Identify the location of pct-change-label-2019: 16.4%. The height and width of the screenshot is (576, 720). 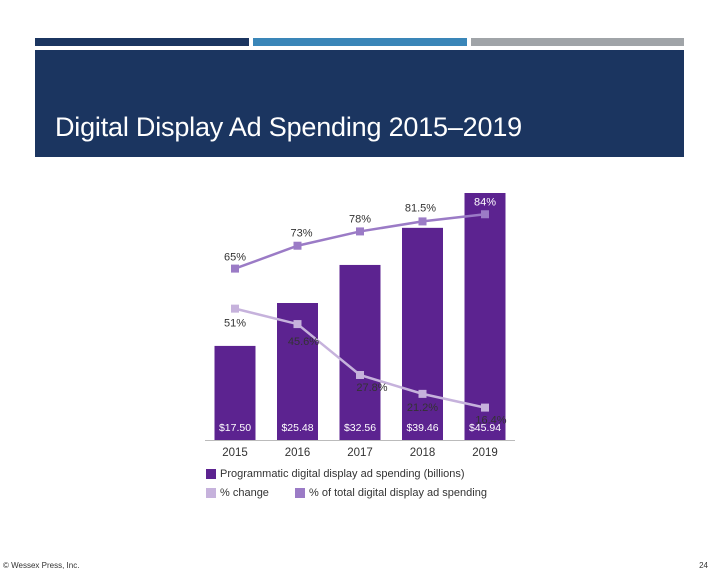
(490, 421).